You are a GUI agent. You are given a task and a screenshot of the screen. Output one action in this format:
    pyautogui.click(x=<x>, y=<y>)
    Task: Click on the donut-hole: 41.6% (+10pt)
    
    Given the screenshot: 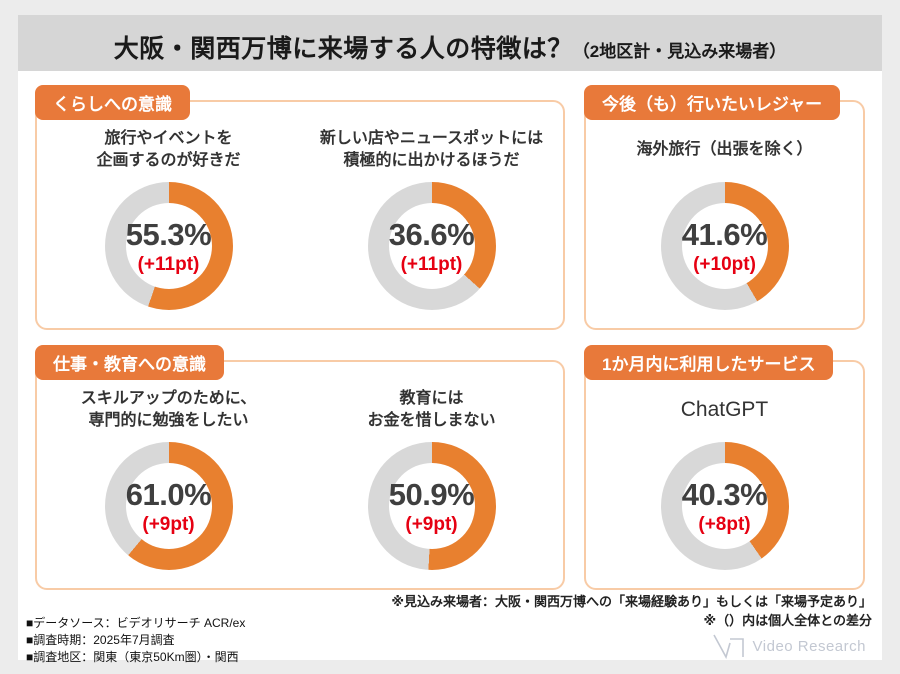 What is the action you would take?
    pyautogui.click(x=724, y=246)
    